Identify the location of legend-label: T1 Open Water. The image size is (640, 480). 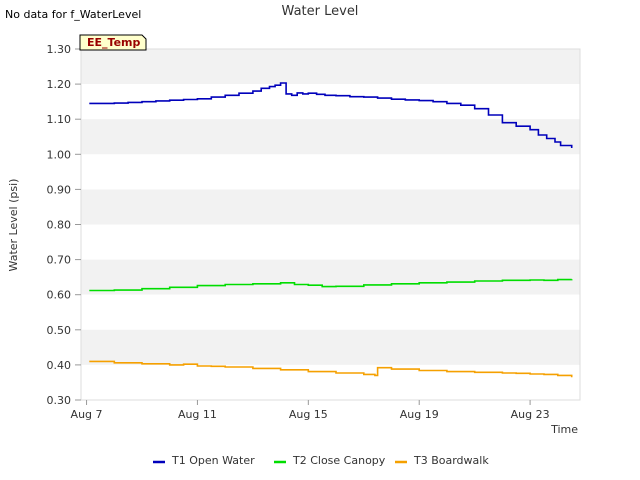
(213, 460).